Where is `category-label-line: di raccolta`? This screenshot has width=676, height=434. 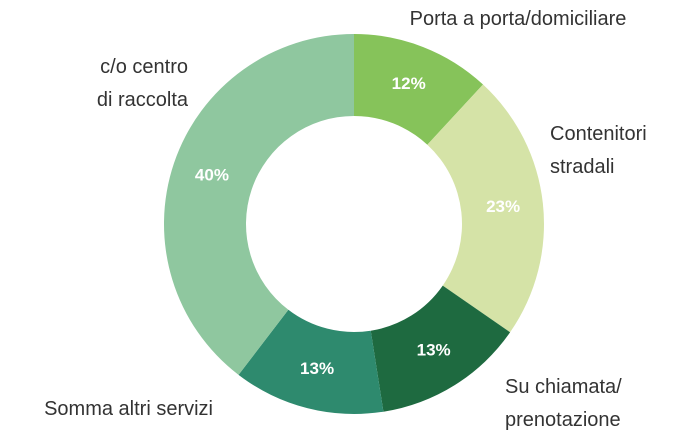 category-label-line: di raccolta is located at coordinates (143, 100).